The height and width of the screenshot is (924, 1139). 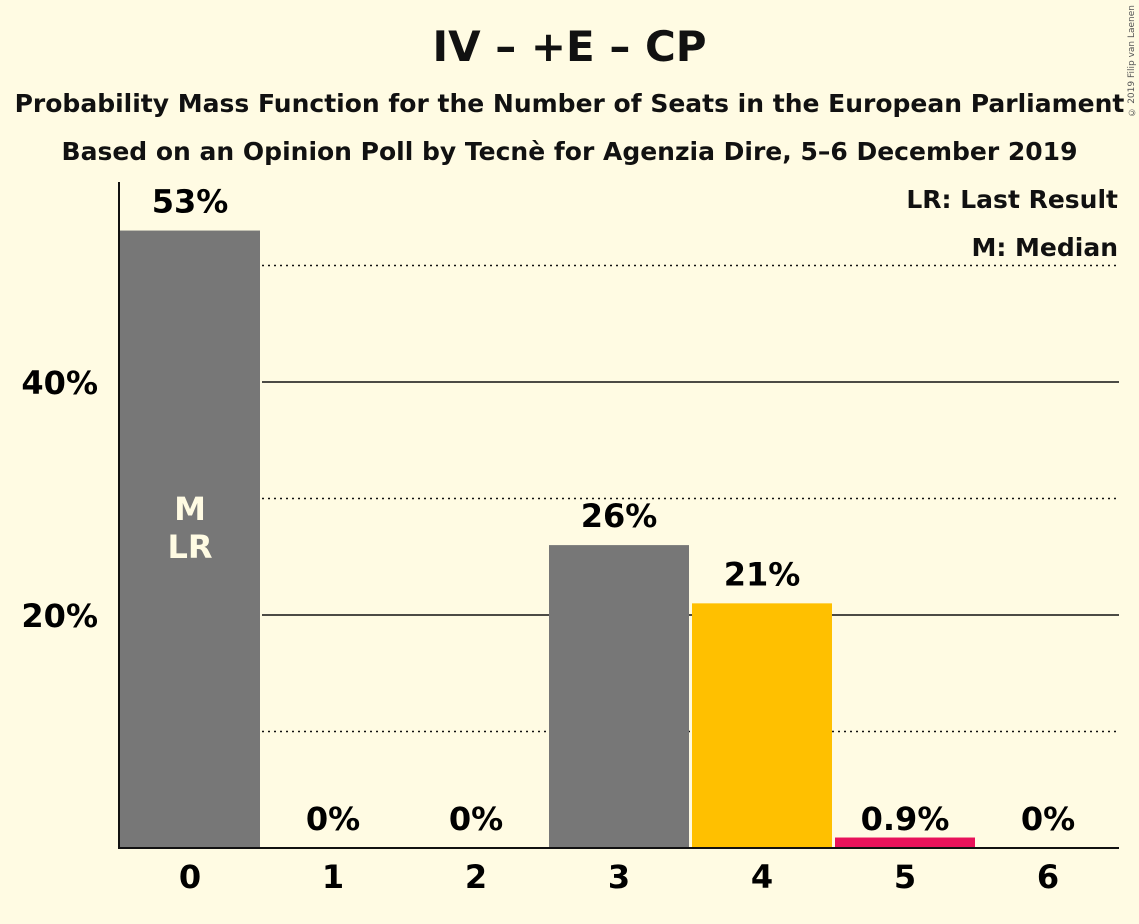 What do you see at coordinates (619, 877) in the screenshot?
I see `x-tick-label-3: 3` at bounding box center [619, 877].